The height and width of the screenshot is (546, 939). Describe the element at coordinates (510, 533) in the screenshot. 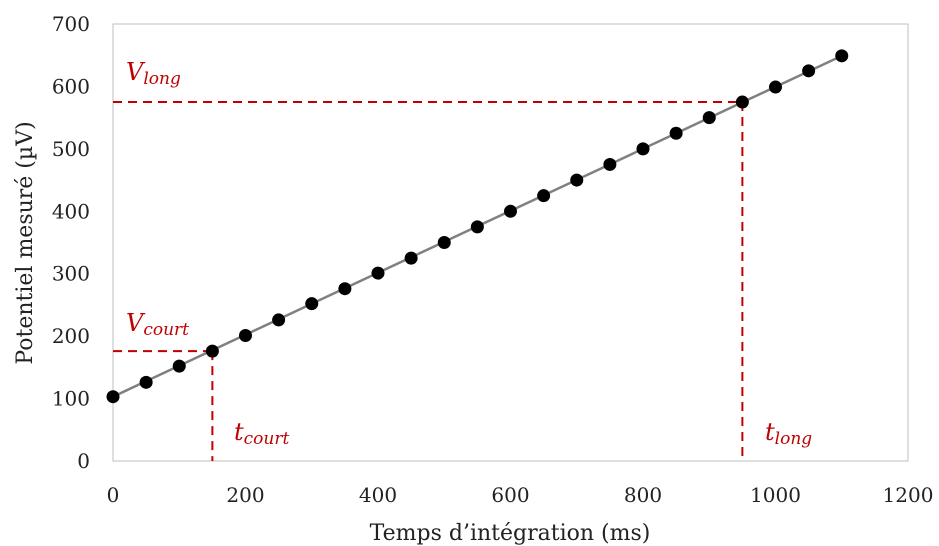

I see `x-axis-title: Temps d’intégration (ms)` at that location.